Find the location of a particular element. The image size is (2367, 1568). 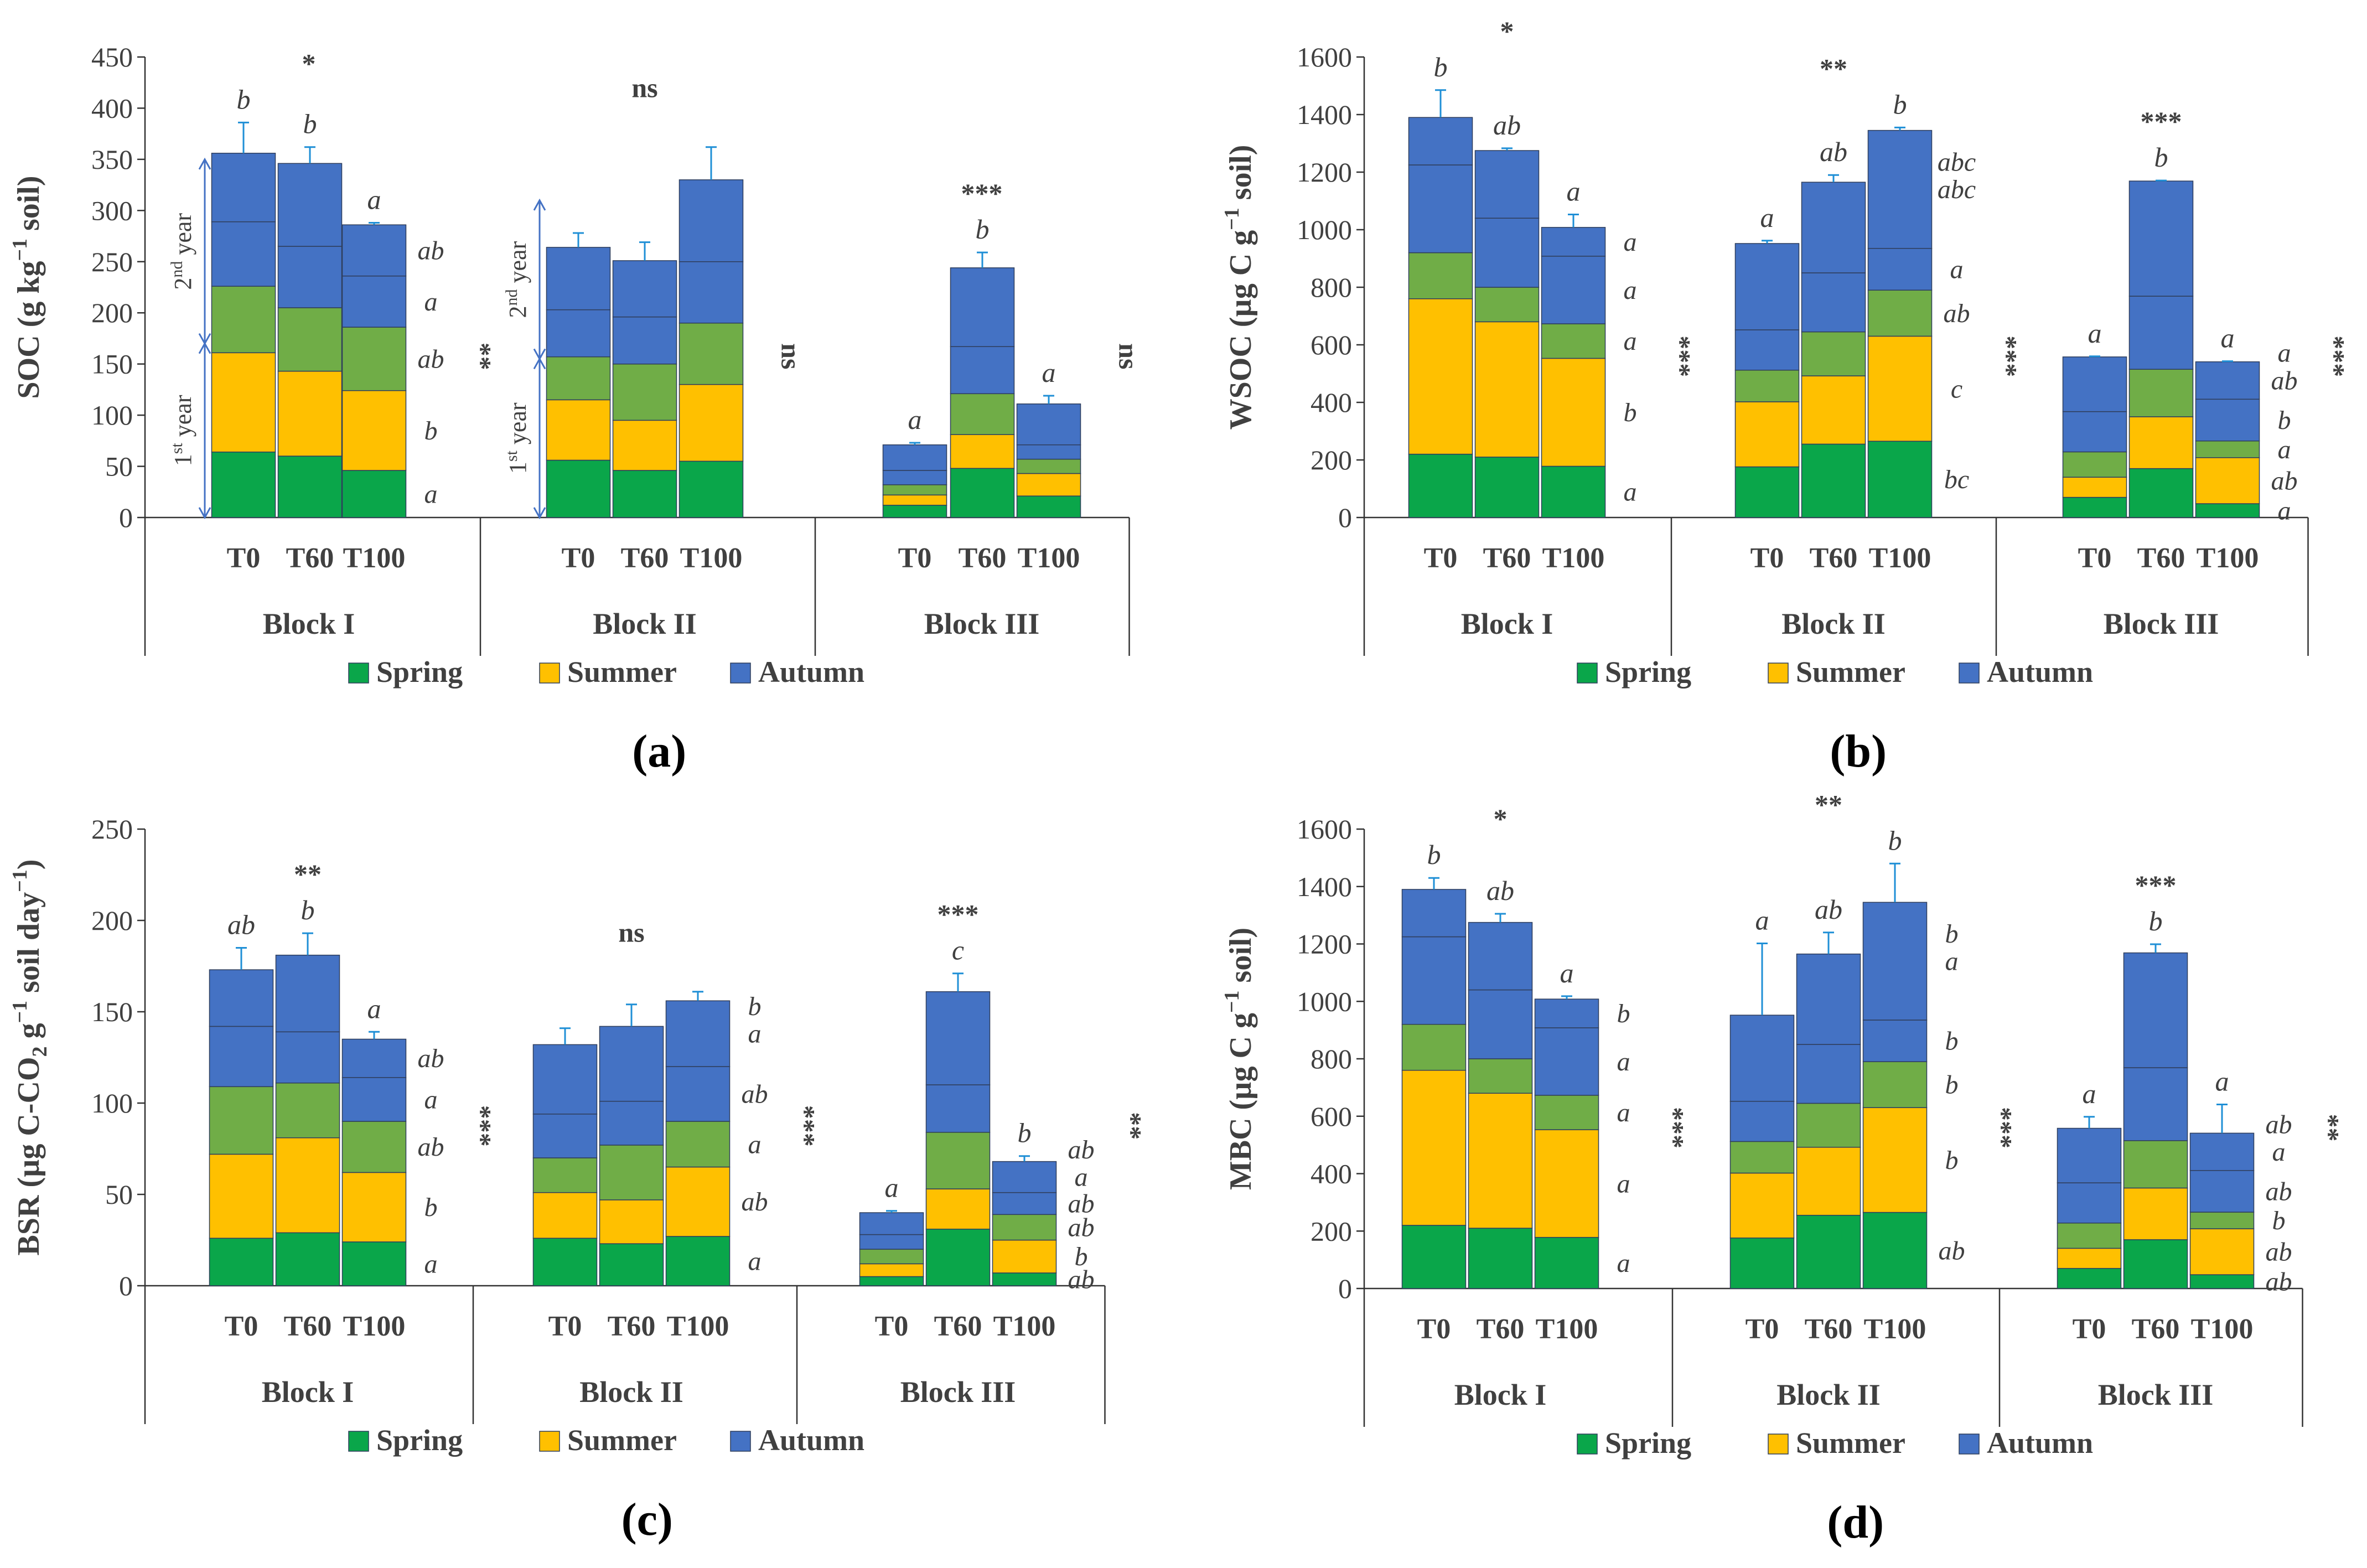

y-tick-label: 200 is located at coordinates (112, 920).